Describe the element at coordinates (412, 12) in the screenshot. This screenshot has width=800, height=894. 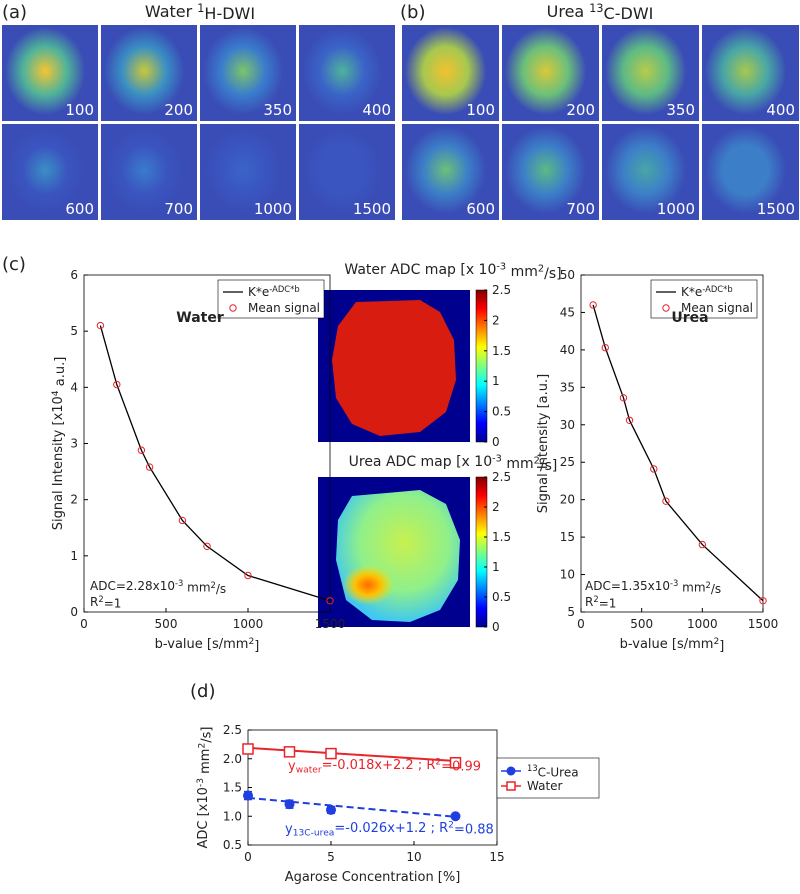
I see `panel-label: (b)` at that location.